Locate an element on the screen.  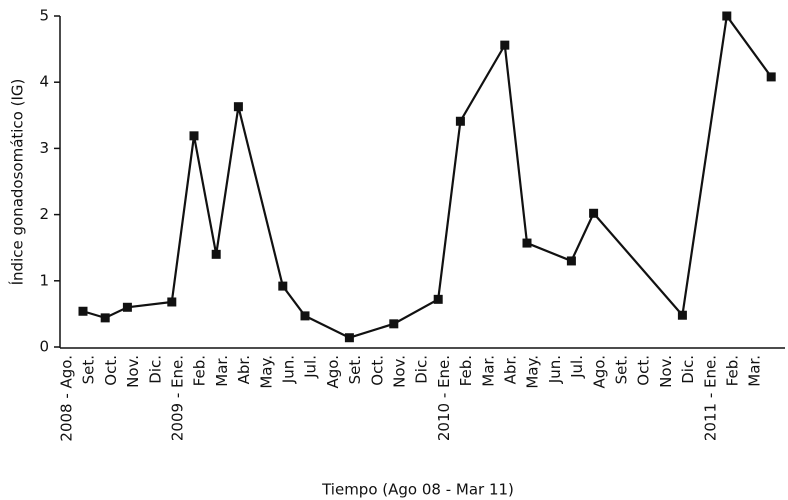
y-tick-label: 0 is located at coordinates (44, 347).